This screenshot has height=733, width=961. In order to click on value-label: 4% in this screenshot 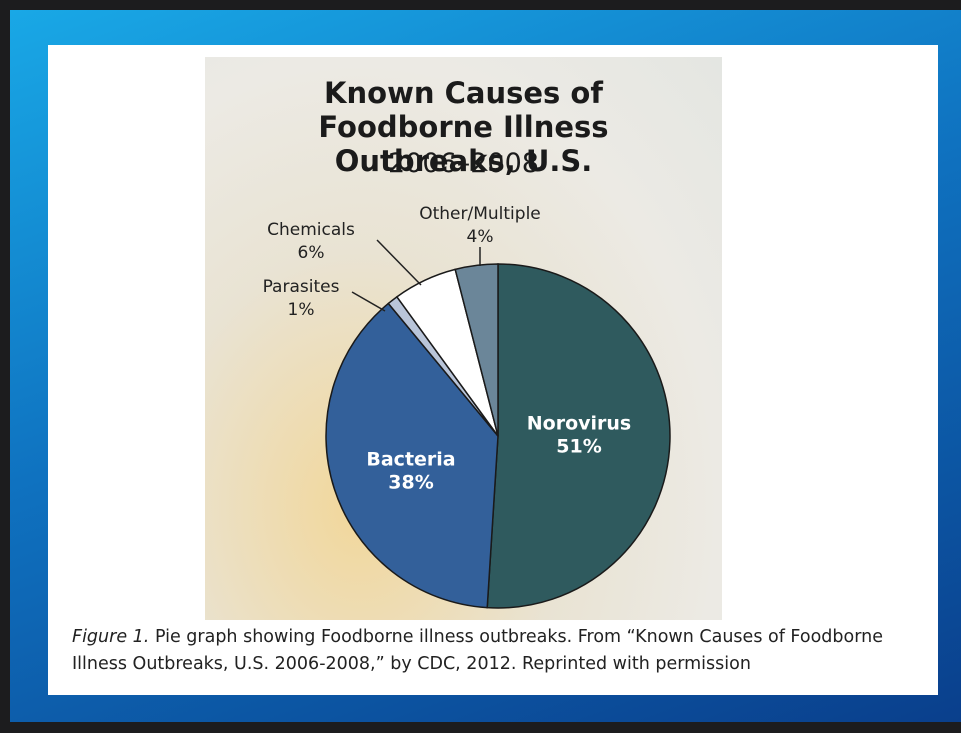, I will do `click(480, 237)`.